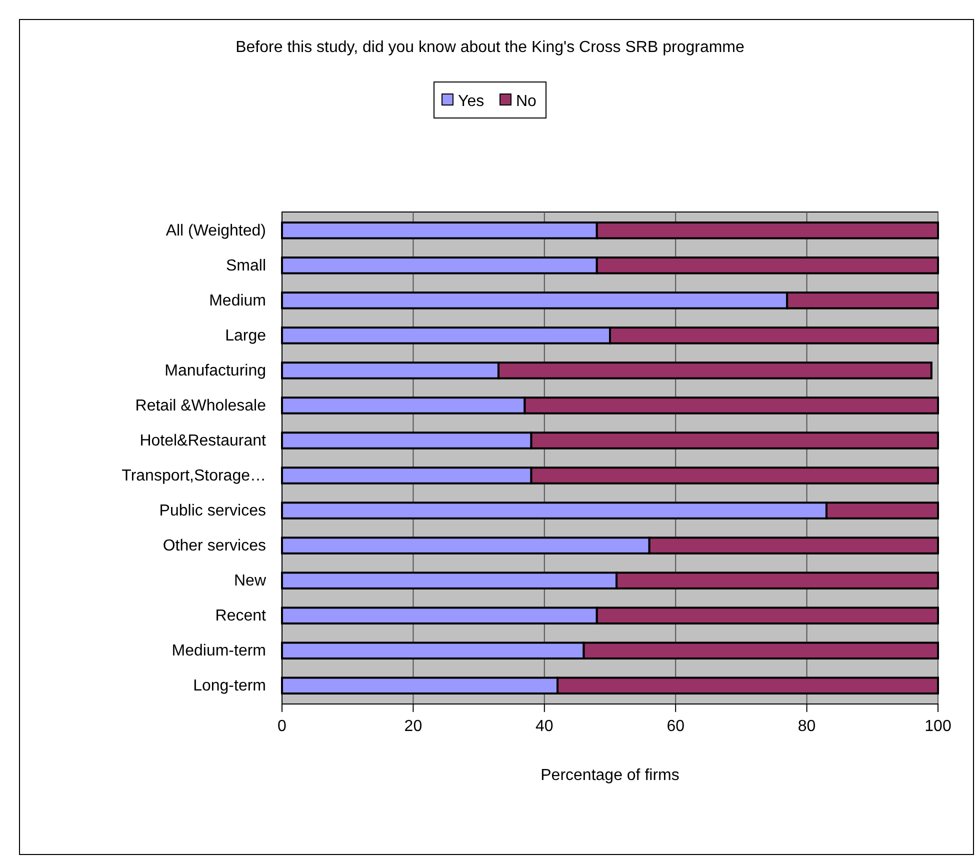 Image resolution: width=980 pixels, height=863 pixels. What do you see at coordinates (807, 726) in the screenshot?
I see `x-tick-label: 80` at bounding box center [807, 726].